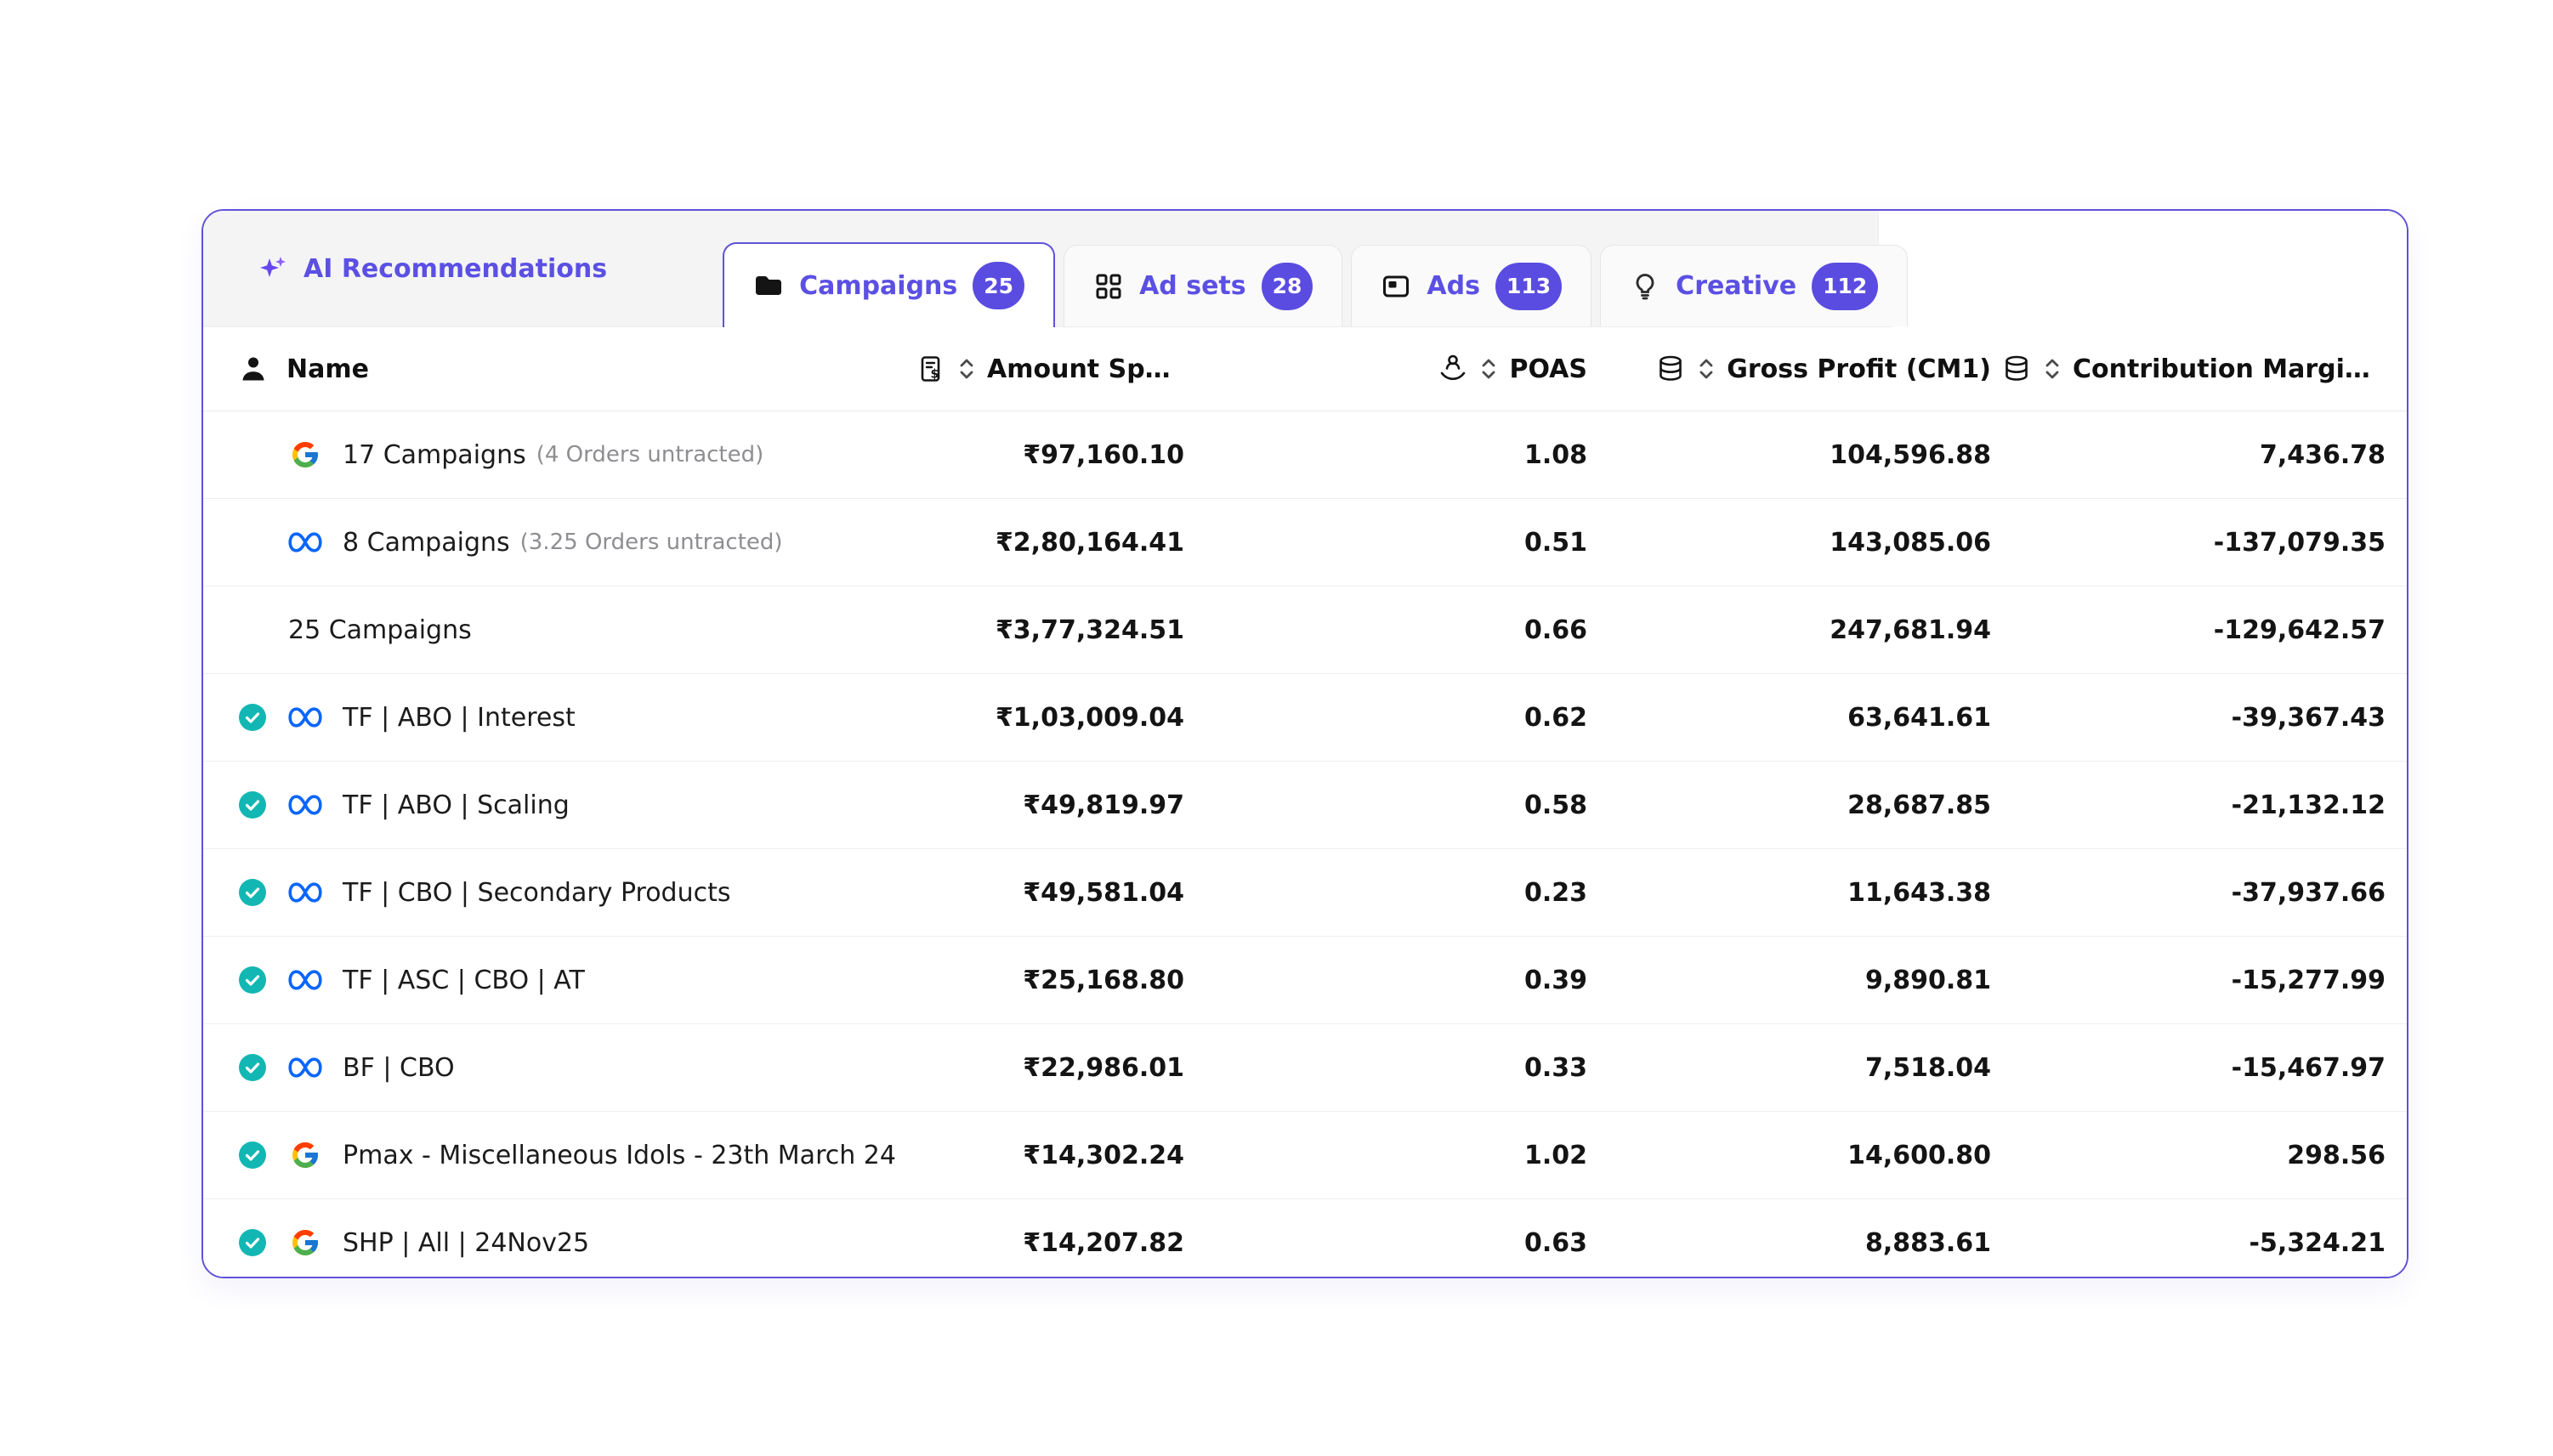 This screenshot has width=2553, height=1456. Describe the element at coordinates (1453, 369) in the screenshot. I see `hand-user-icon` at that location.